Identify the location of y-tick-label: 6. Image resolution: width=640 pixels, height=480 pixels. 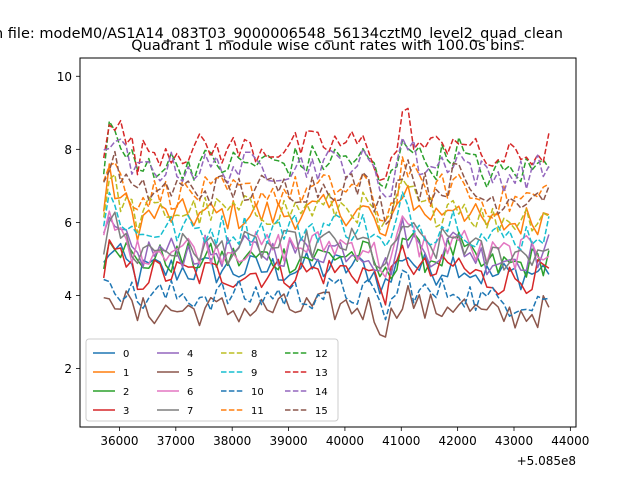
(68, 223).